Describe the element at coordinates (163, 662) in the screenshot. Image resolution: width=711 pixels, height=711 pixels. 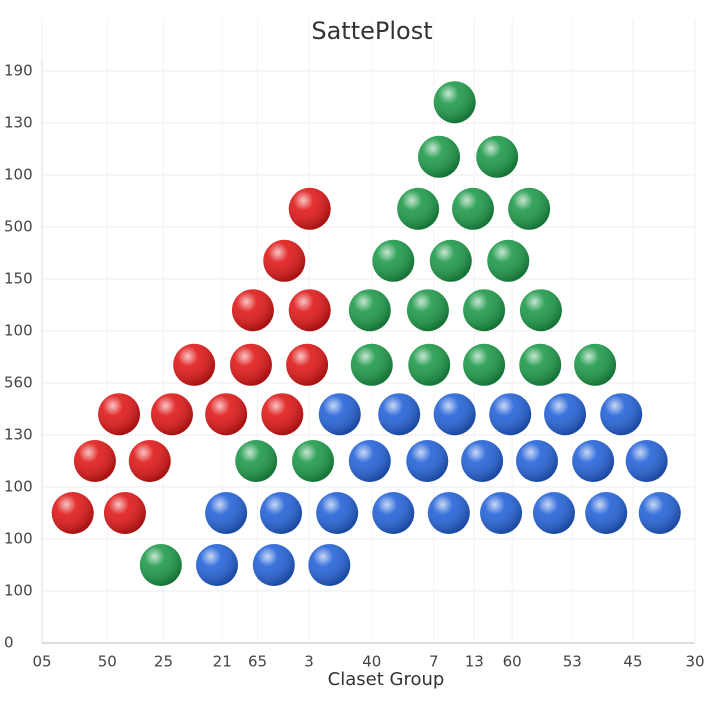
I see `x-tick-label: 25` at that location.